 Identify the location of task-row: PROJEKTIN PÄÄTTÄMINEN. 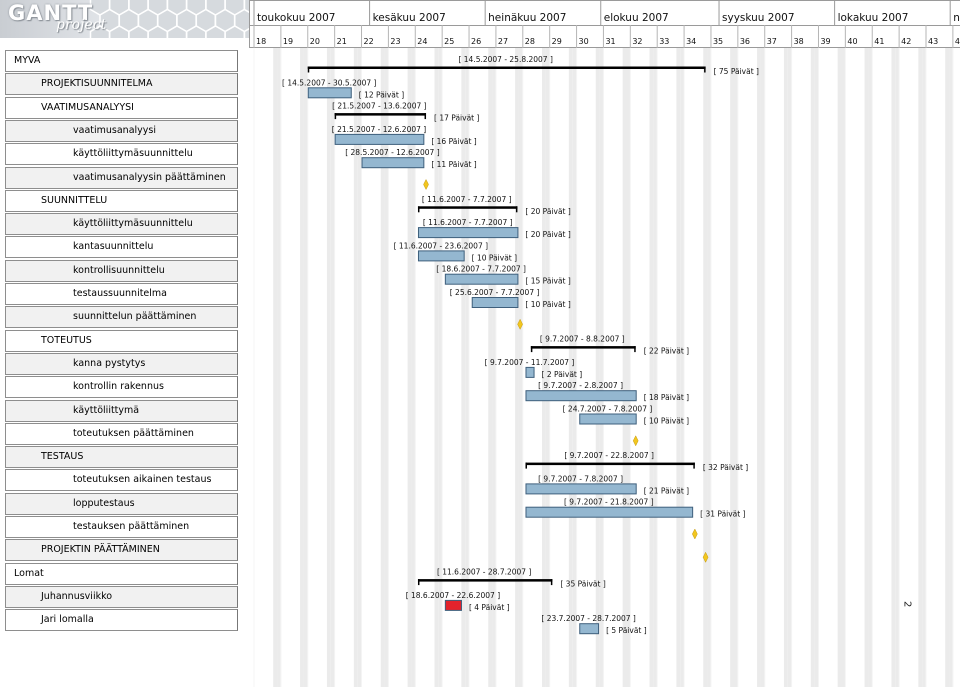
(121, 550).